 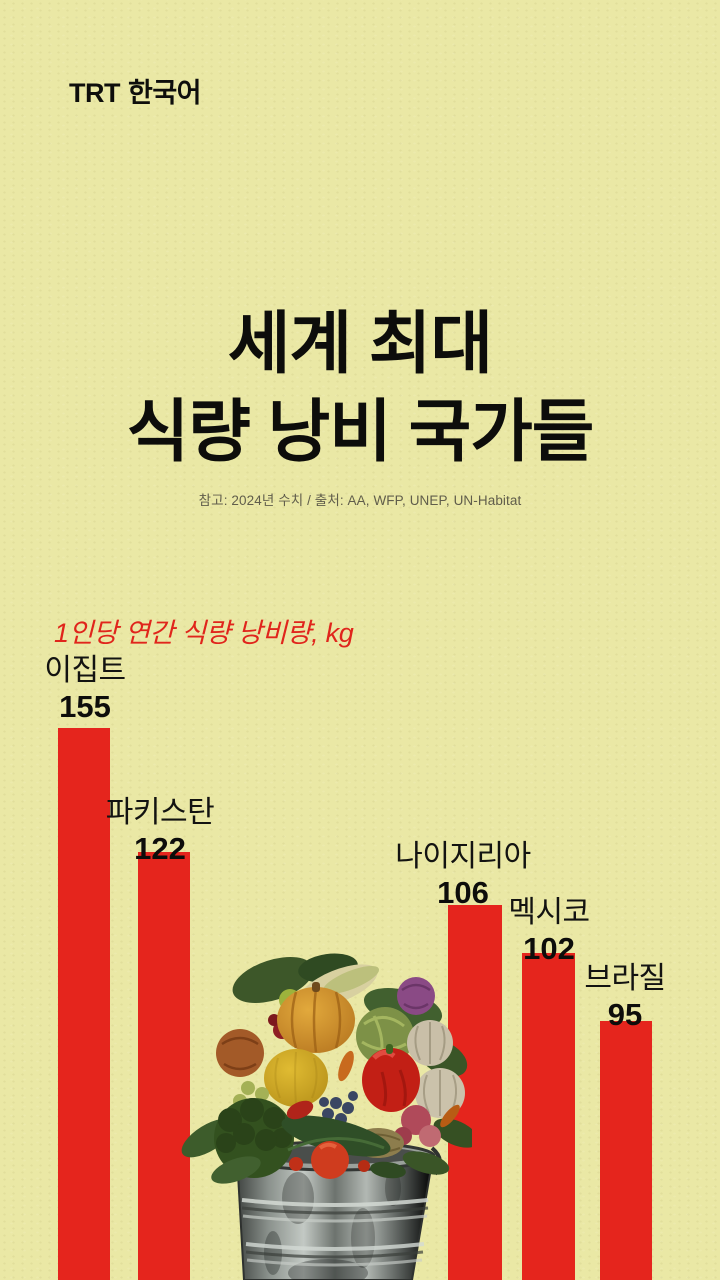 What do you see at coordinates (160, 812) in the screenshot?
I see `country-label: 파키스탄` at bounding box center [160, 812].